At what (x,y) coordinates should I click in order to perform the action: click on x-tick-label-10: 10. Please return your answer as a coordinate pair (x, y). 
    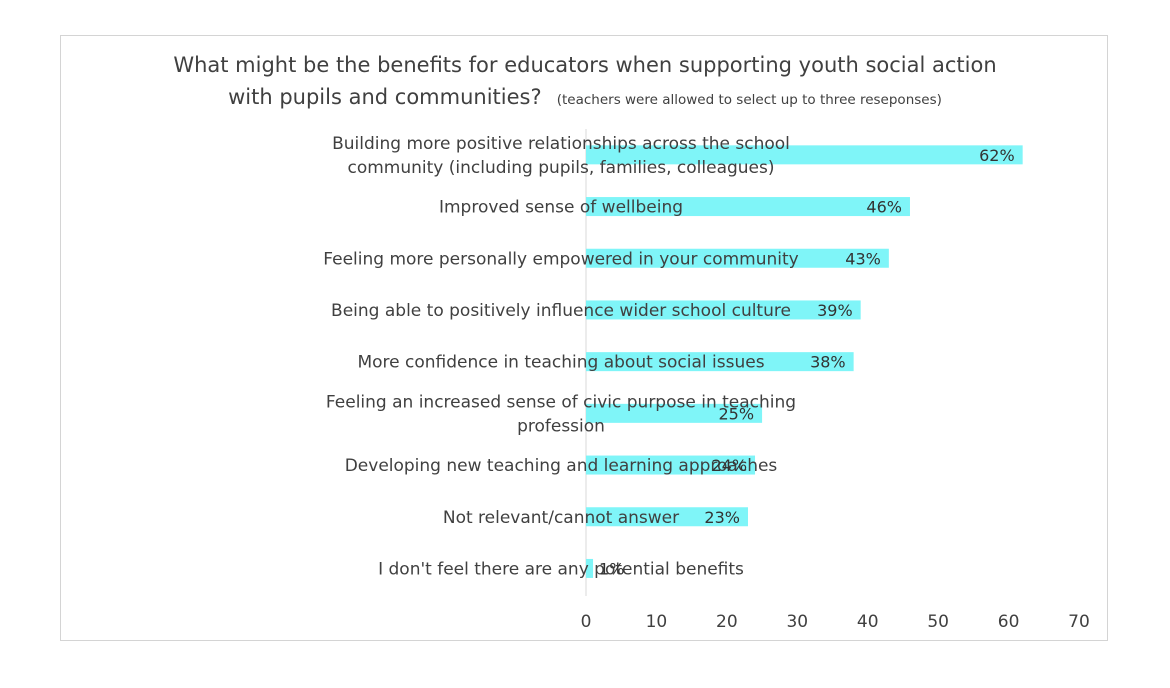
    Looking at the image, I should click on (657, 622).